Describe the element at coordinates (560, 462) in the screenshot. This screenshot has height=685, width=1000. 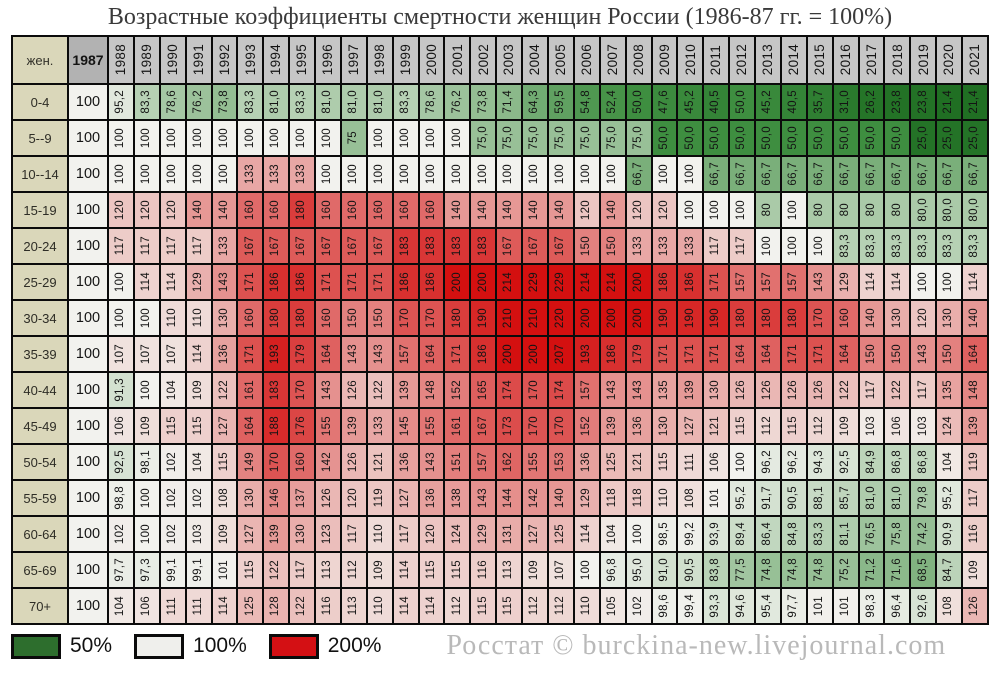
I see `value-cell-50-54-2005: 153` at that location.